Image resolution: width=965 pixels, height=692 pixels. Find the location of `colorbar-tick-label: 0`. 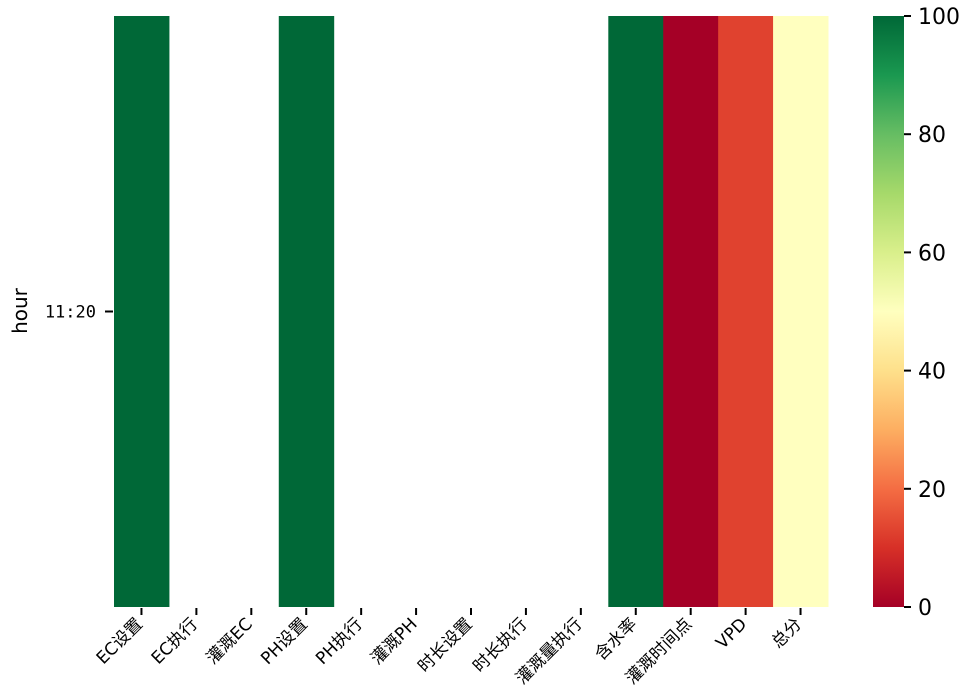

colorbar-tick-label: 0 is located at coordinates (925, 608).